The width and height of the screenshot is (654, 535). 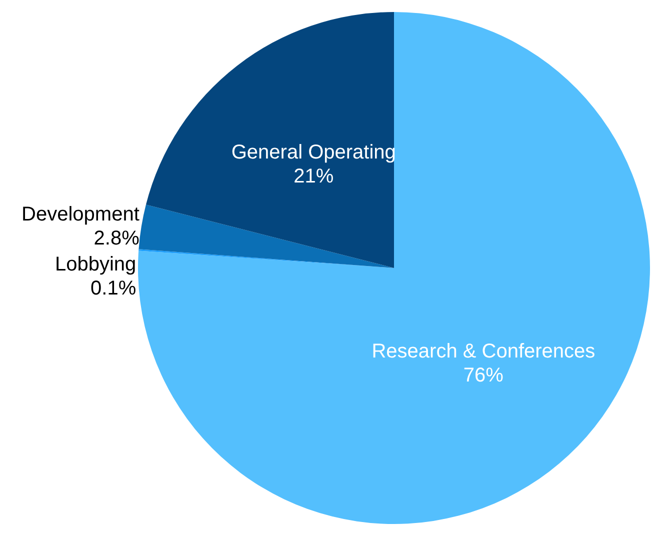 What do you see at coordinates (313, 153) in the screenshot?
I see `slice-label: General Operating` at bounding box center [313, 153].